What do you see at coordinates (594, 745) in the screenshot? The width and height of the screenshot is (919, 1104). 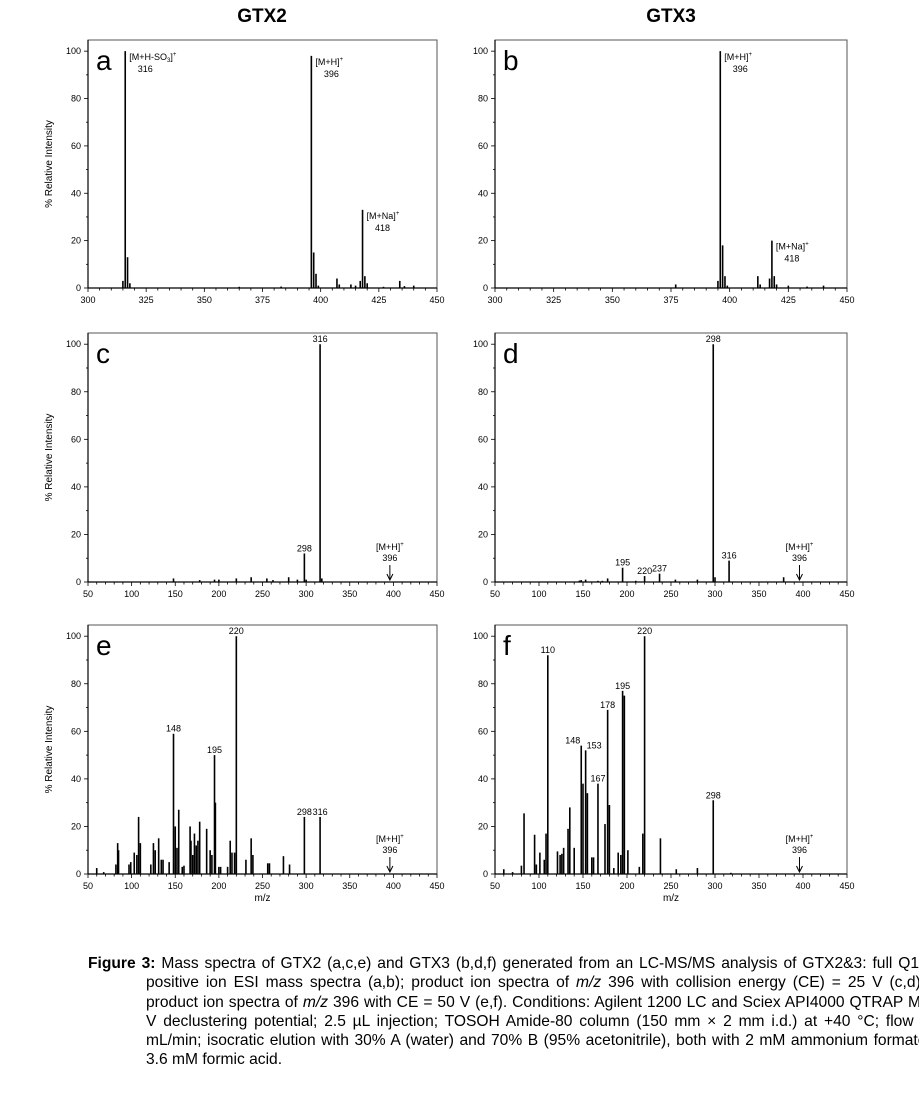 I see `mz-label: 153` at bounding box center [594, 745].